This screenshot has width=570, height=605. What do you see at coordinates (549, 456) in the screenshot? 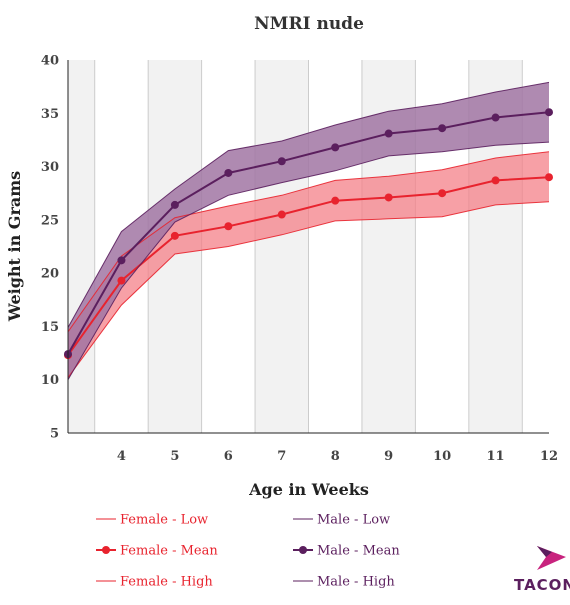
I see `x-tick-label-8: 12` at bounding box center [549, 456].